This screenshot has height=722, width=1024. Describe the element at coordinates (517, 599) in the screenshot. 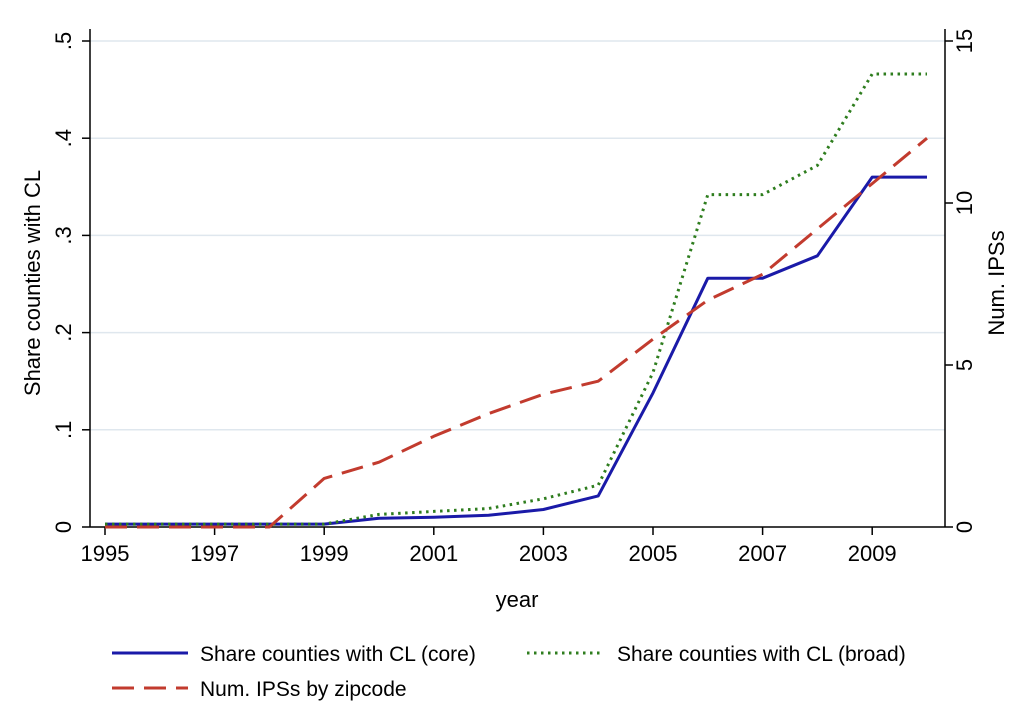

I see `x-axis-title: year` at that location.